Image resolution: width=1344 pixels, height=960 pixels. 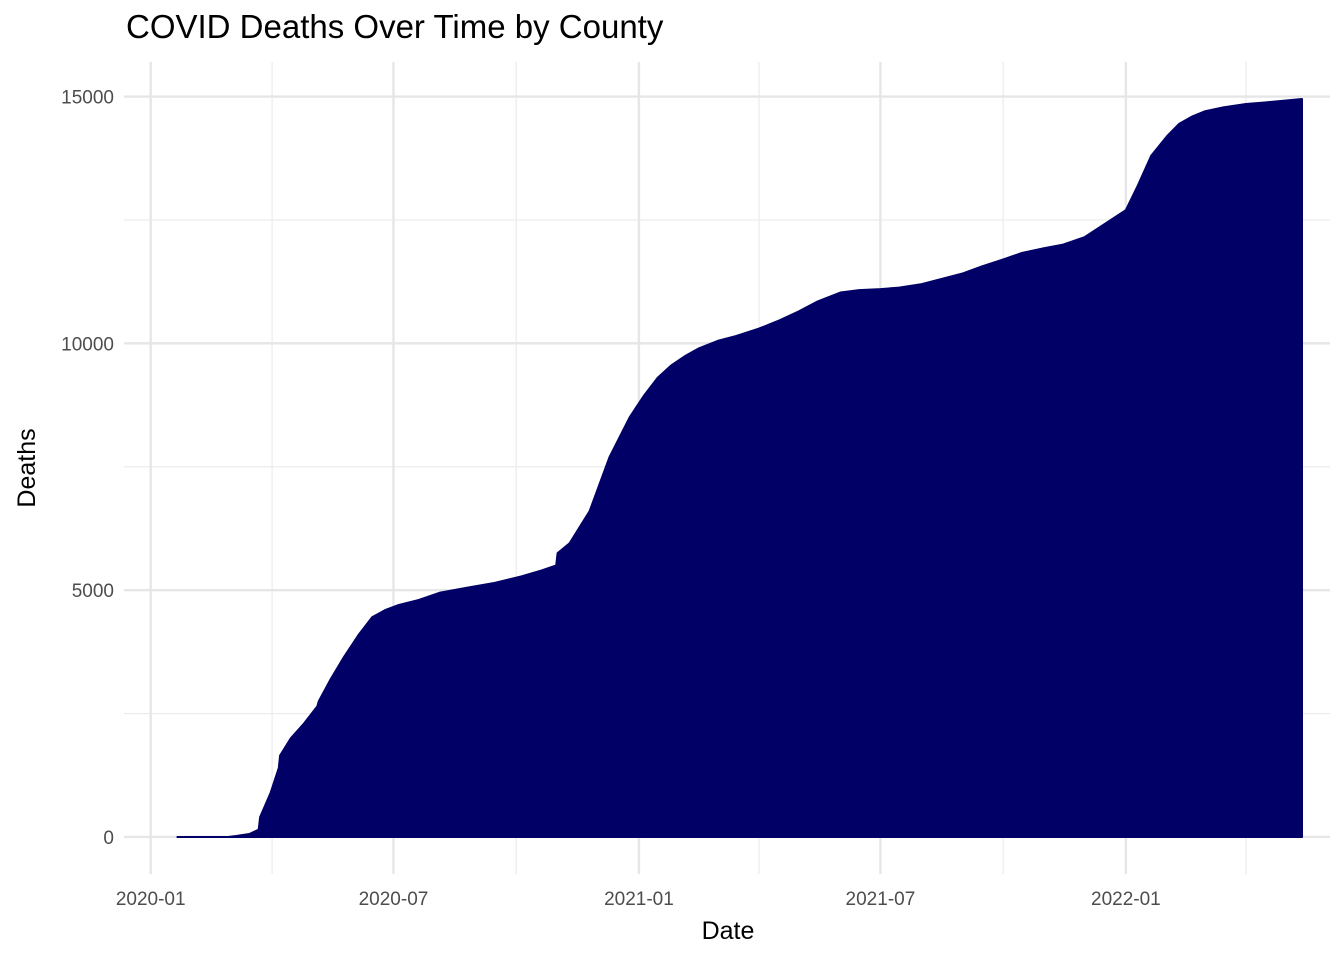 I want to click on x-axis-title: Date, so click(x=728, y=931).